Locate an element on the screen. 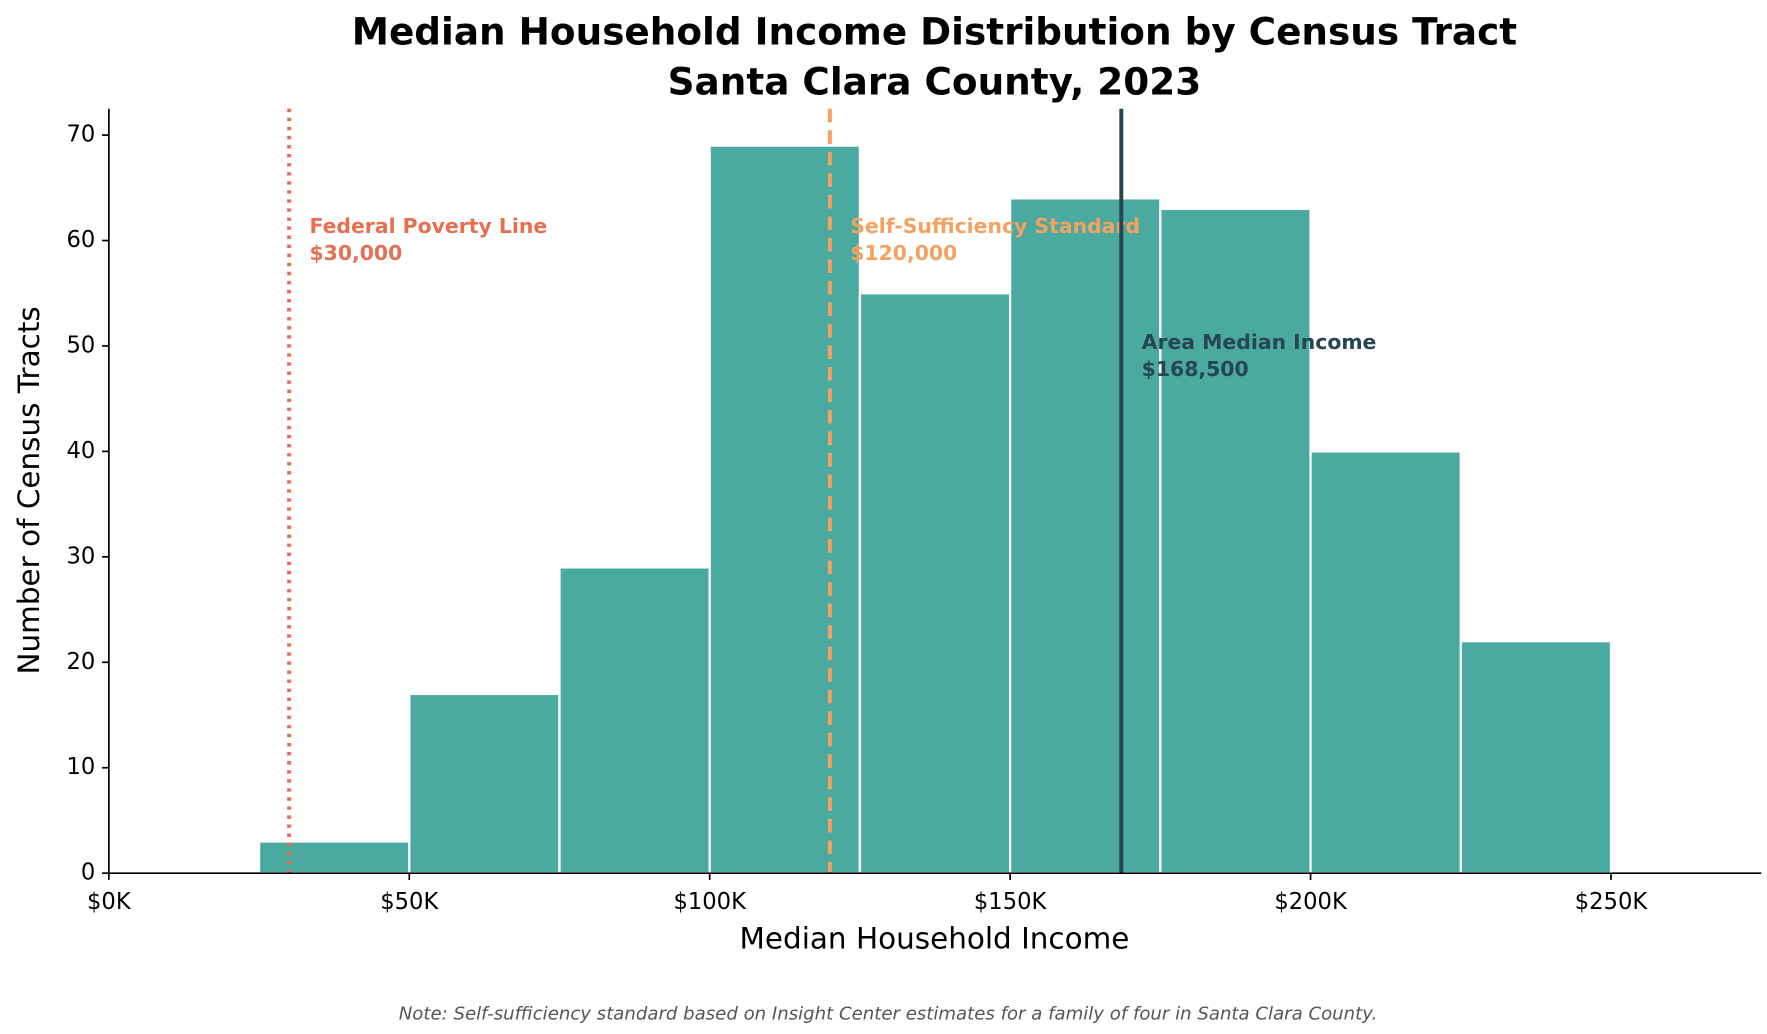  x-tick-label: $100K is located at coordinates (710, 902).